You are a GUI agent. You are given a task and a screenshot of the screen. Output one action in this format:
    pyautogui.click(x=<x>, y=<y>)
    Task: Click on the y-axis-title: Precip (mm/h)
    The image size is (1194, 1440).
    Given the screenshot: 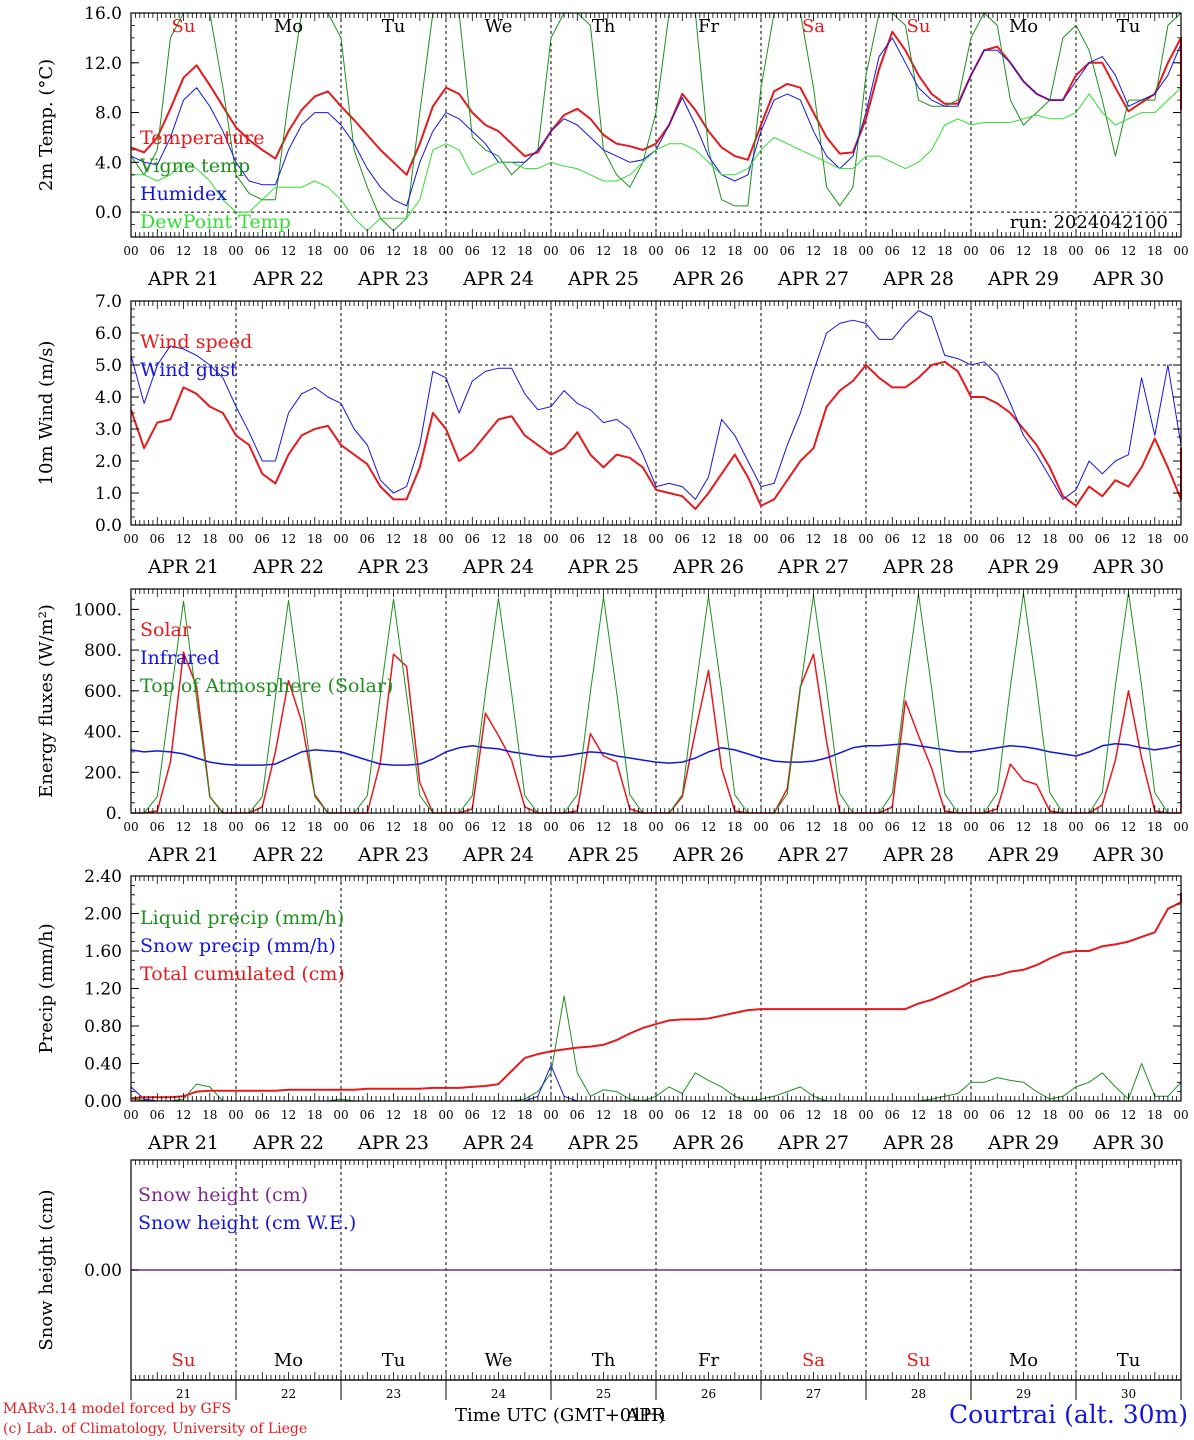 What is the action you would take?
    pyautogui.click(x=46, y=988)
    